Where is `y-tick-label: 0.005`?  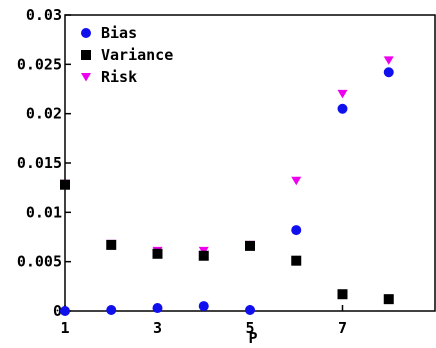
y-tick-label: 0.005 is located at coordinates (39, 262).